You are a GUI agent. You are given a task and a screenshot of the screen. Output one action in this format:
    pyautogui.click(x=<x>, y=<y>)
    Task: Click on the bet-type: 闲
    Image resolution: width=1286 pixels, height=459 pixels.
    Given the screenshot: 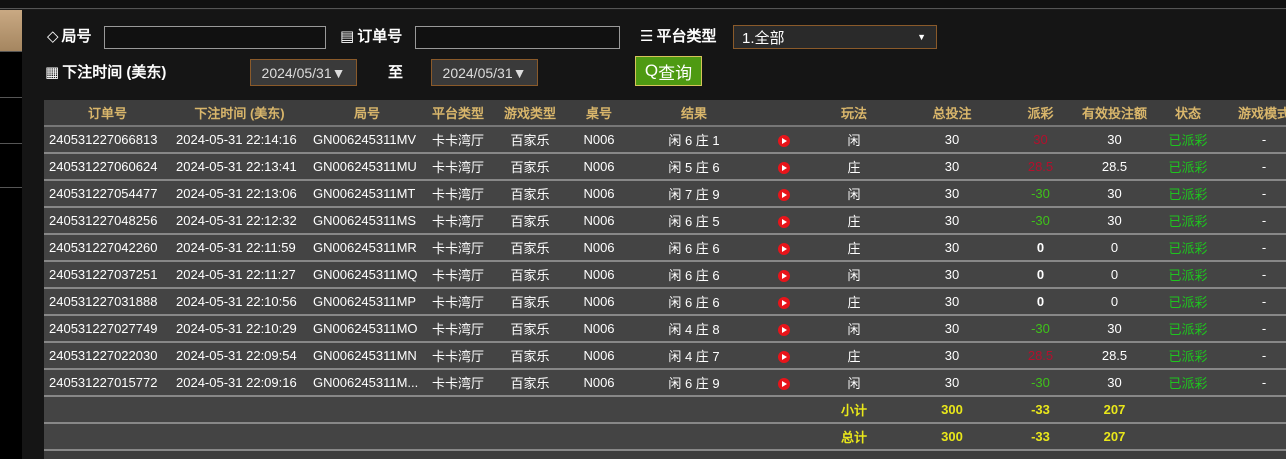 What is the action you would take?
    pyautogui.click(x=854, y=383)
    